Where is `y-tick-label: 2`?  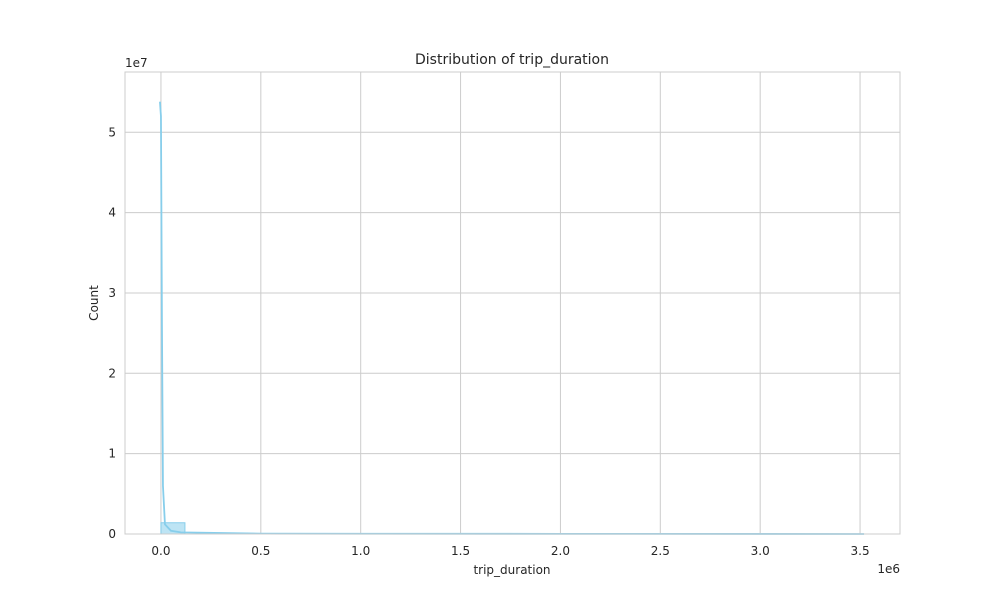 y-tick-label: 2 is located at coordinates (112, 373).